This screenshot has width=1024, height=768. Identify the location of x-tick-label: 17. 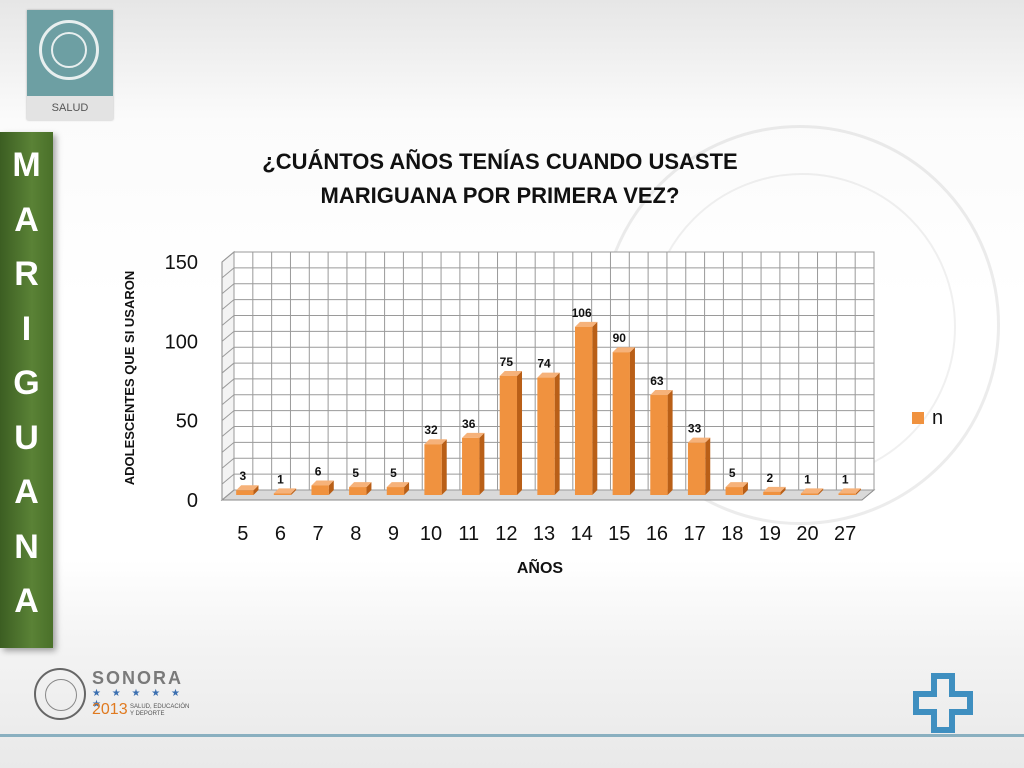
(694, 534).